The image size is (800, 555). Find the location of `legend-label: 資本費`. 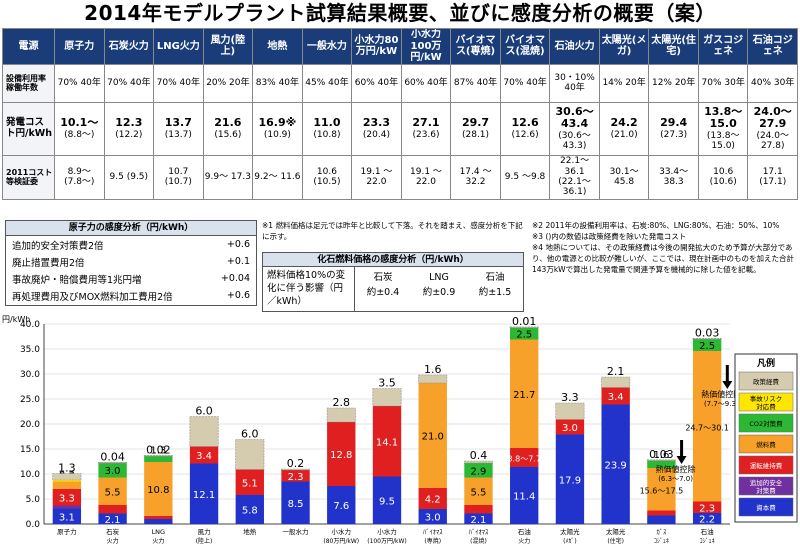

legend-label: 資本費 is located at coordinates (766, 507).